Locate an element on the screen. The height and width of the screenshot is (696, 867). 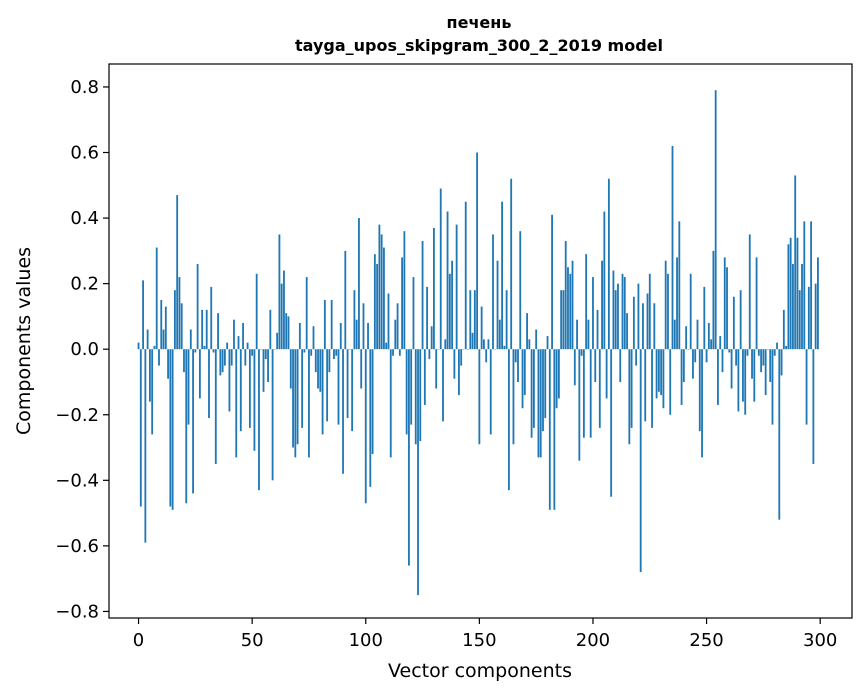
y-tick-label: −0.4 is located at coordinates (77, 480).